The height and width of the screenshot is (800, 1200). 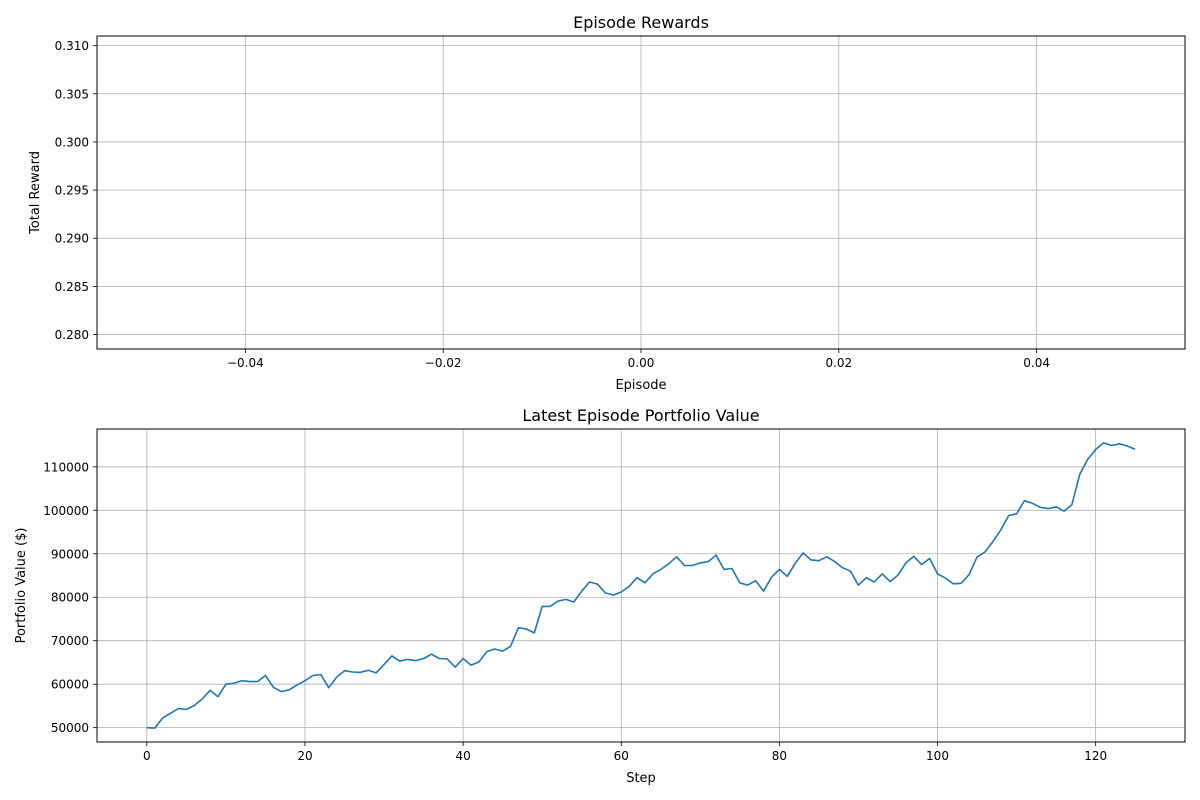 What do you see at coordinates (641, 22) in the screenshot?
I see `chart-title: Episode Rewards` at bounding box center [641, 22].